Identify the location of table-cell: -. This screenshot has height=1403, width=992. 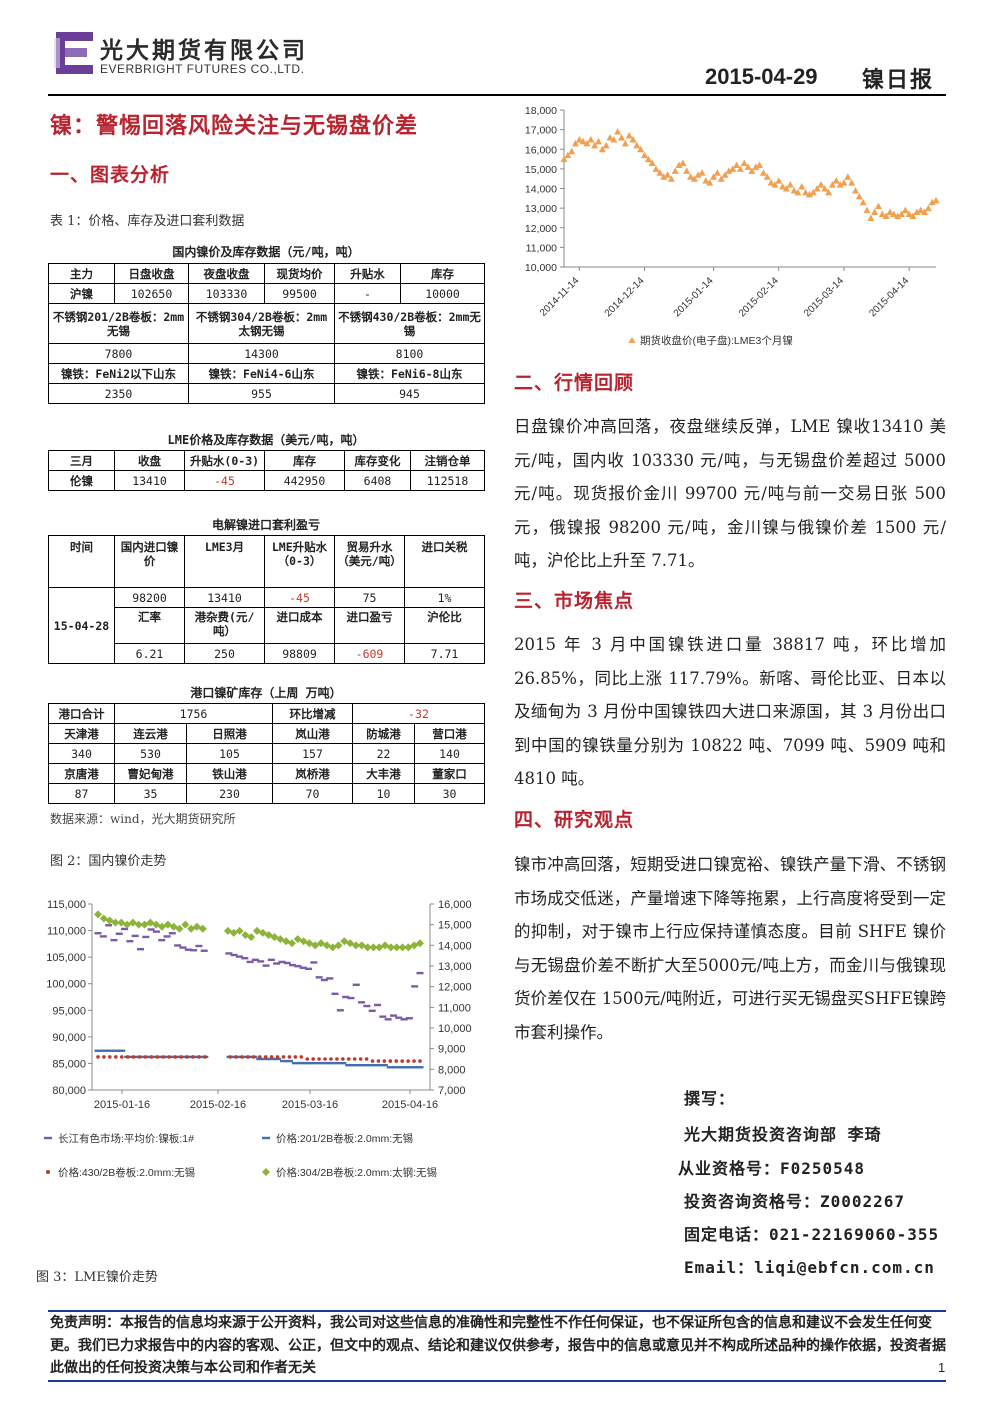
(367, 293).